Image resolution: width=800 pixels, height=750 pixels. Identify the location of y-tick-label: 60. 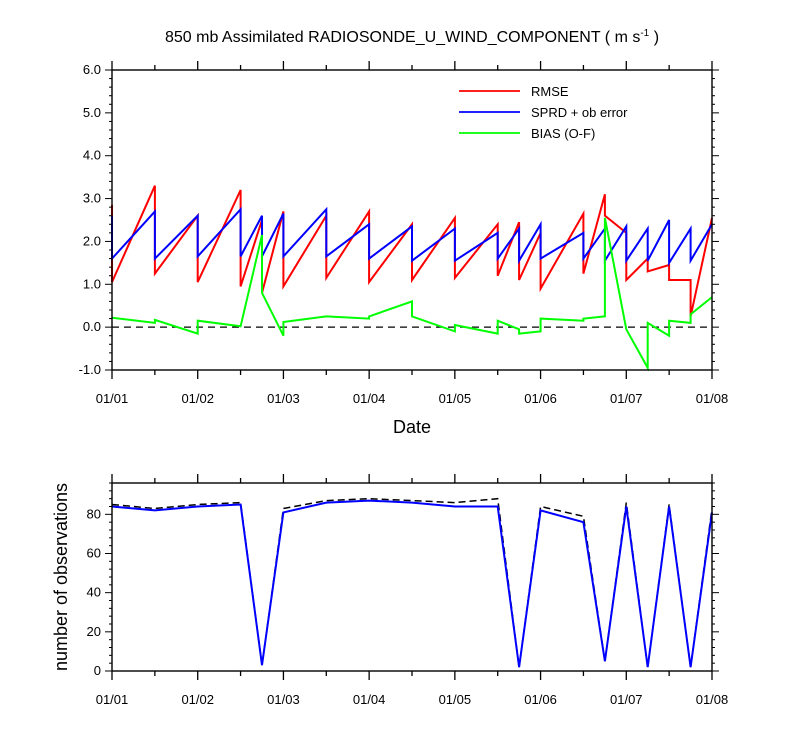
(94, 553).